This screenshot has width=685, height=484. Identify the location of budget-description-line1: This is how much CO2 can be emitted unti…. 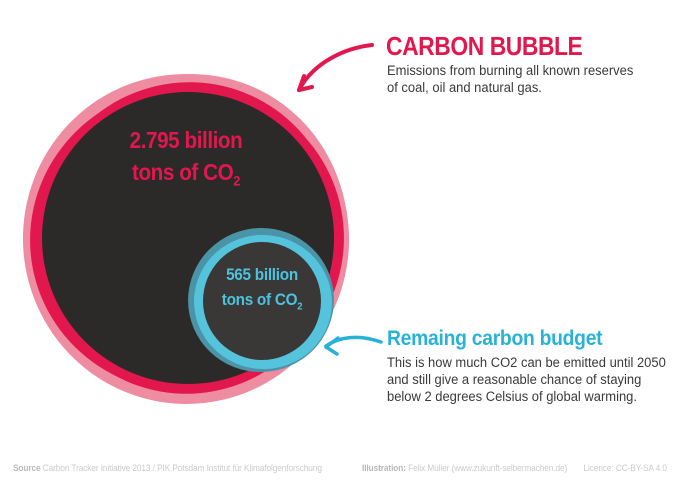
(526, 362).